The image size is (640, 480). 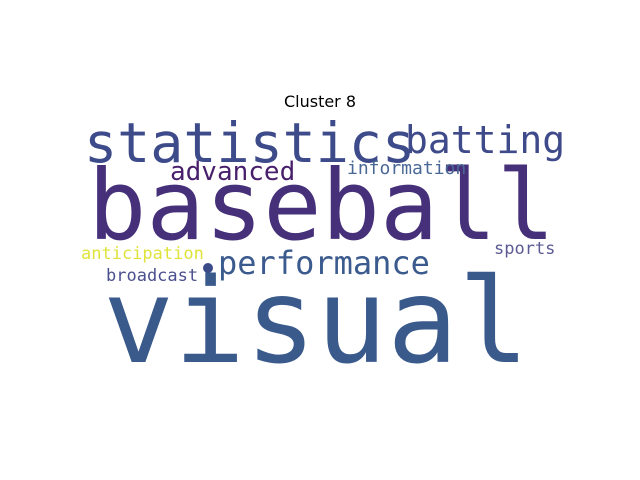 What do you see at coordinates (208, 268) in the screenshot?
I see `dot-mark` at bounding box center [208, 268].